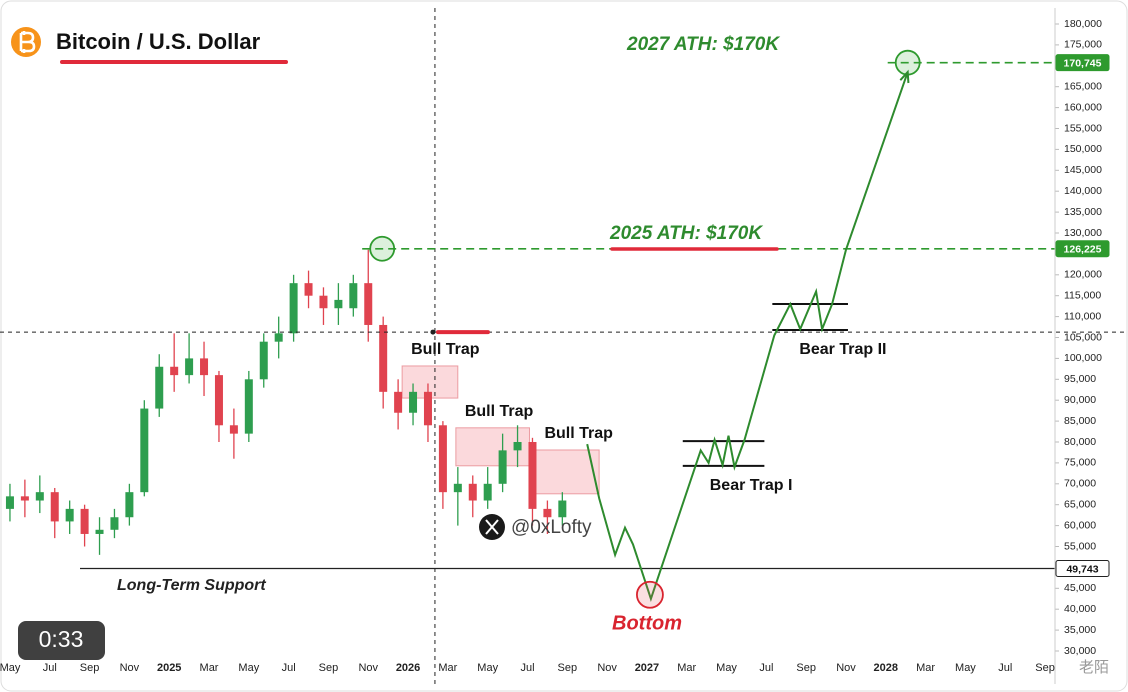  Describe the element at coordinates (1083, 149) in the screenshot. I see `y-tick-label: 150,000` at that location.